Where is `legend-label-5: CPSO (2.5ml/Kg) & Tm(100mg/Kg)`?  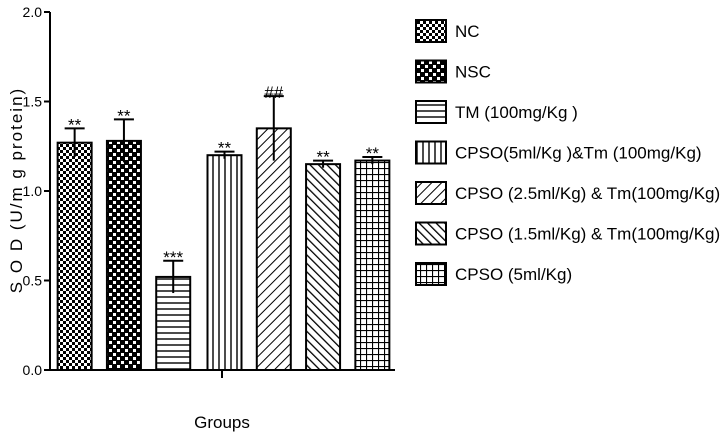 legend-label-5: CPSO (2.5ml/Kg) & Tm(100mg/Kg) is located at coordinates (587, 193).